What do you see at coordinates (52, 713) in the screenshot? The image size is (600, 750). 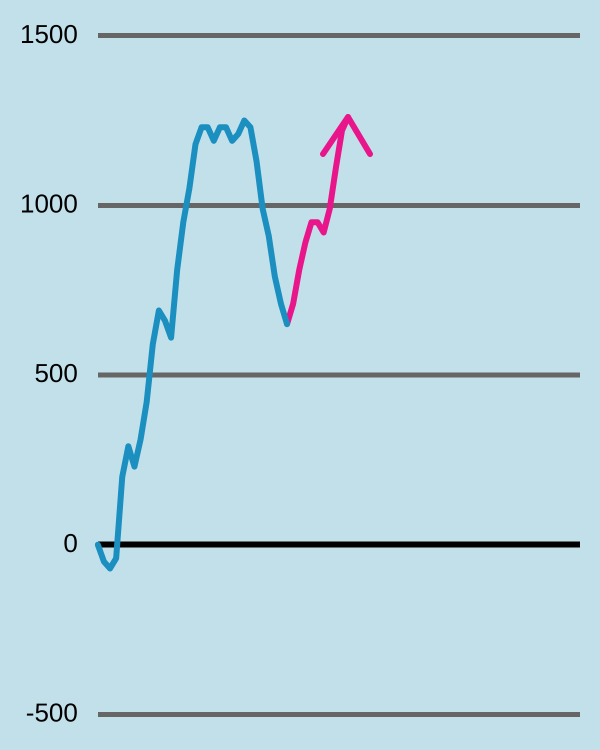 I see `y-tick-label: -500` at bounding box center [52, 713].